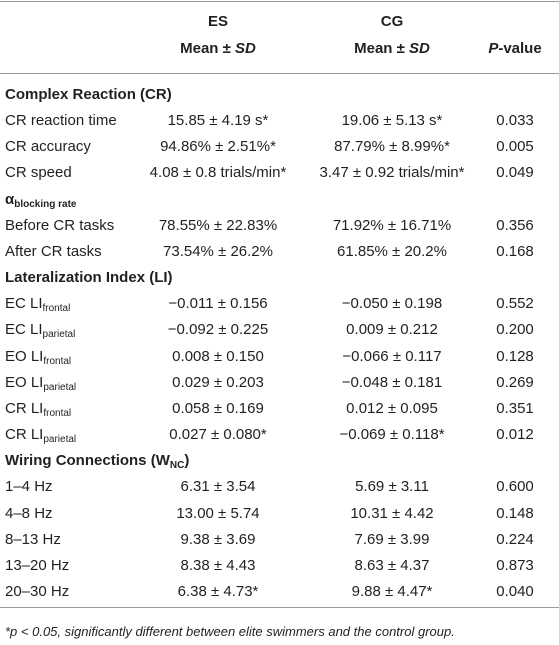 This screenshot has height=645, width=559. What do you see at coordinates (218, 382) in the screenshot?
I see `es-value: 0.029 ± 0.203` at bounding box center [218, 382].